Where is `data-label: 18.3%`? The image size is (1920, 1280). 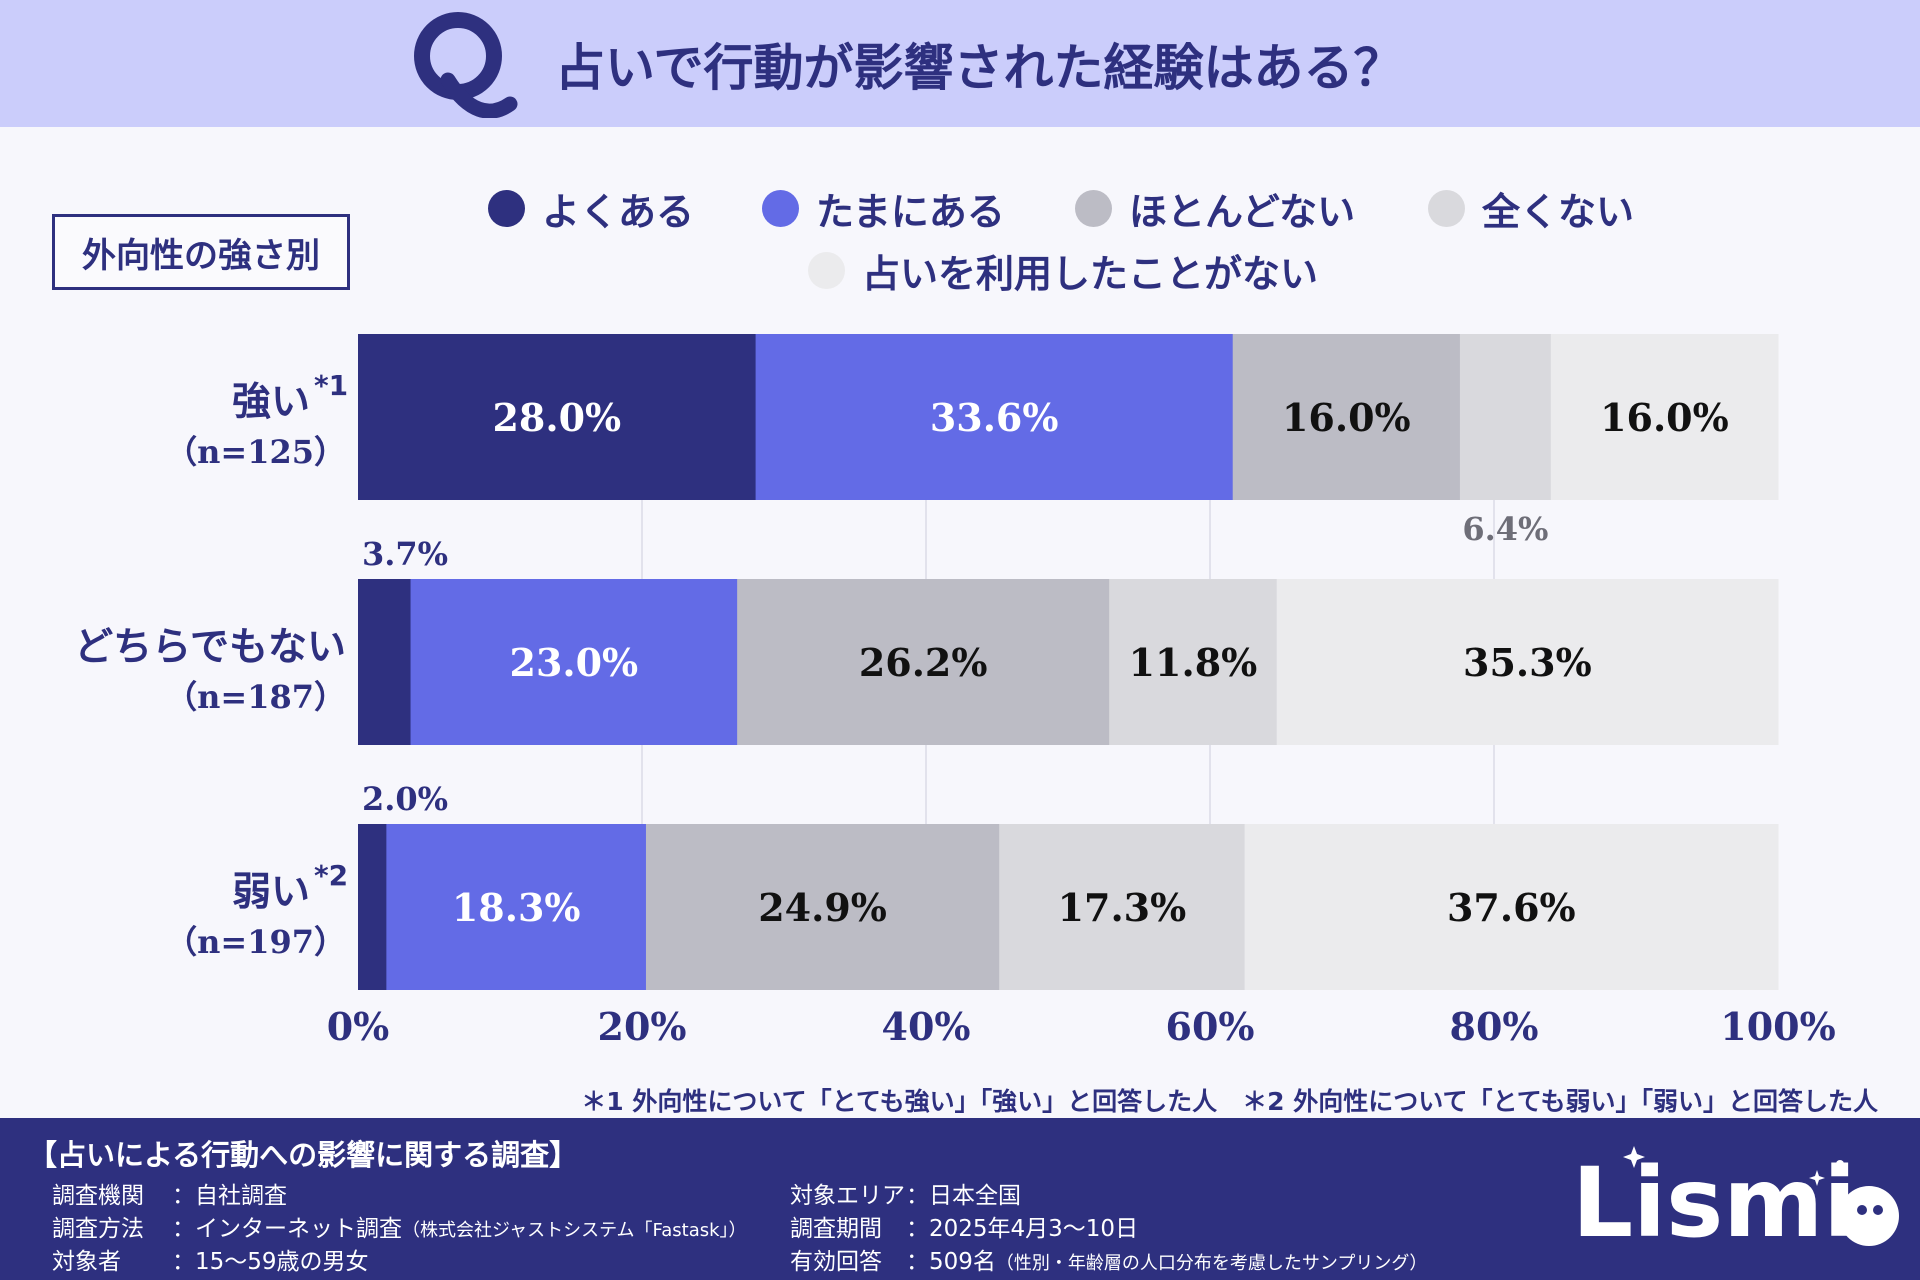
data-label: 18.3% is located at coordinates (516, 907).